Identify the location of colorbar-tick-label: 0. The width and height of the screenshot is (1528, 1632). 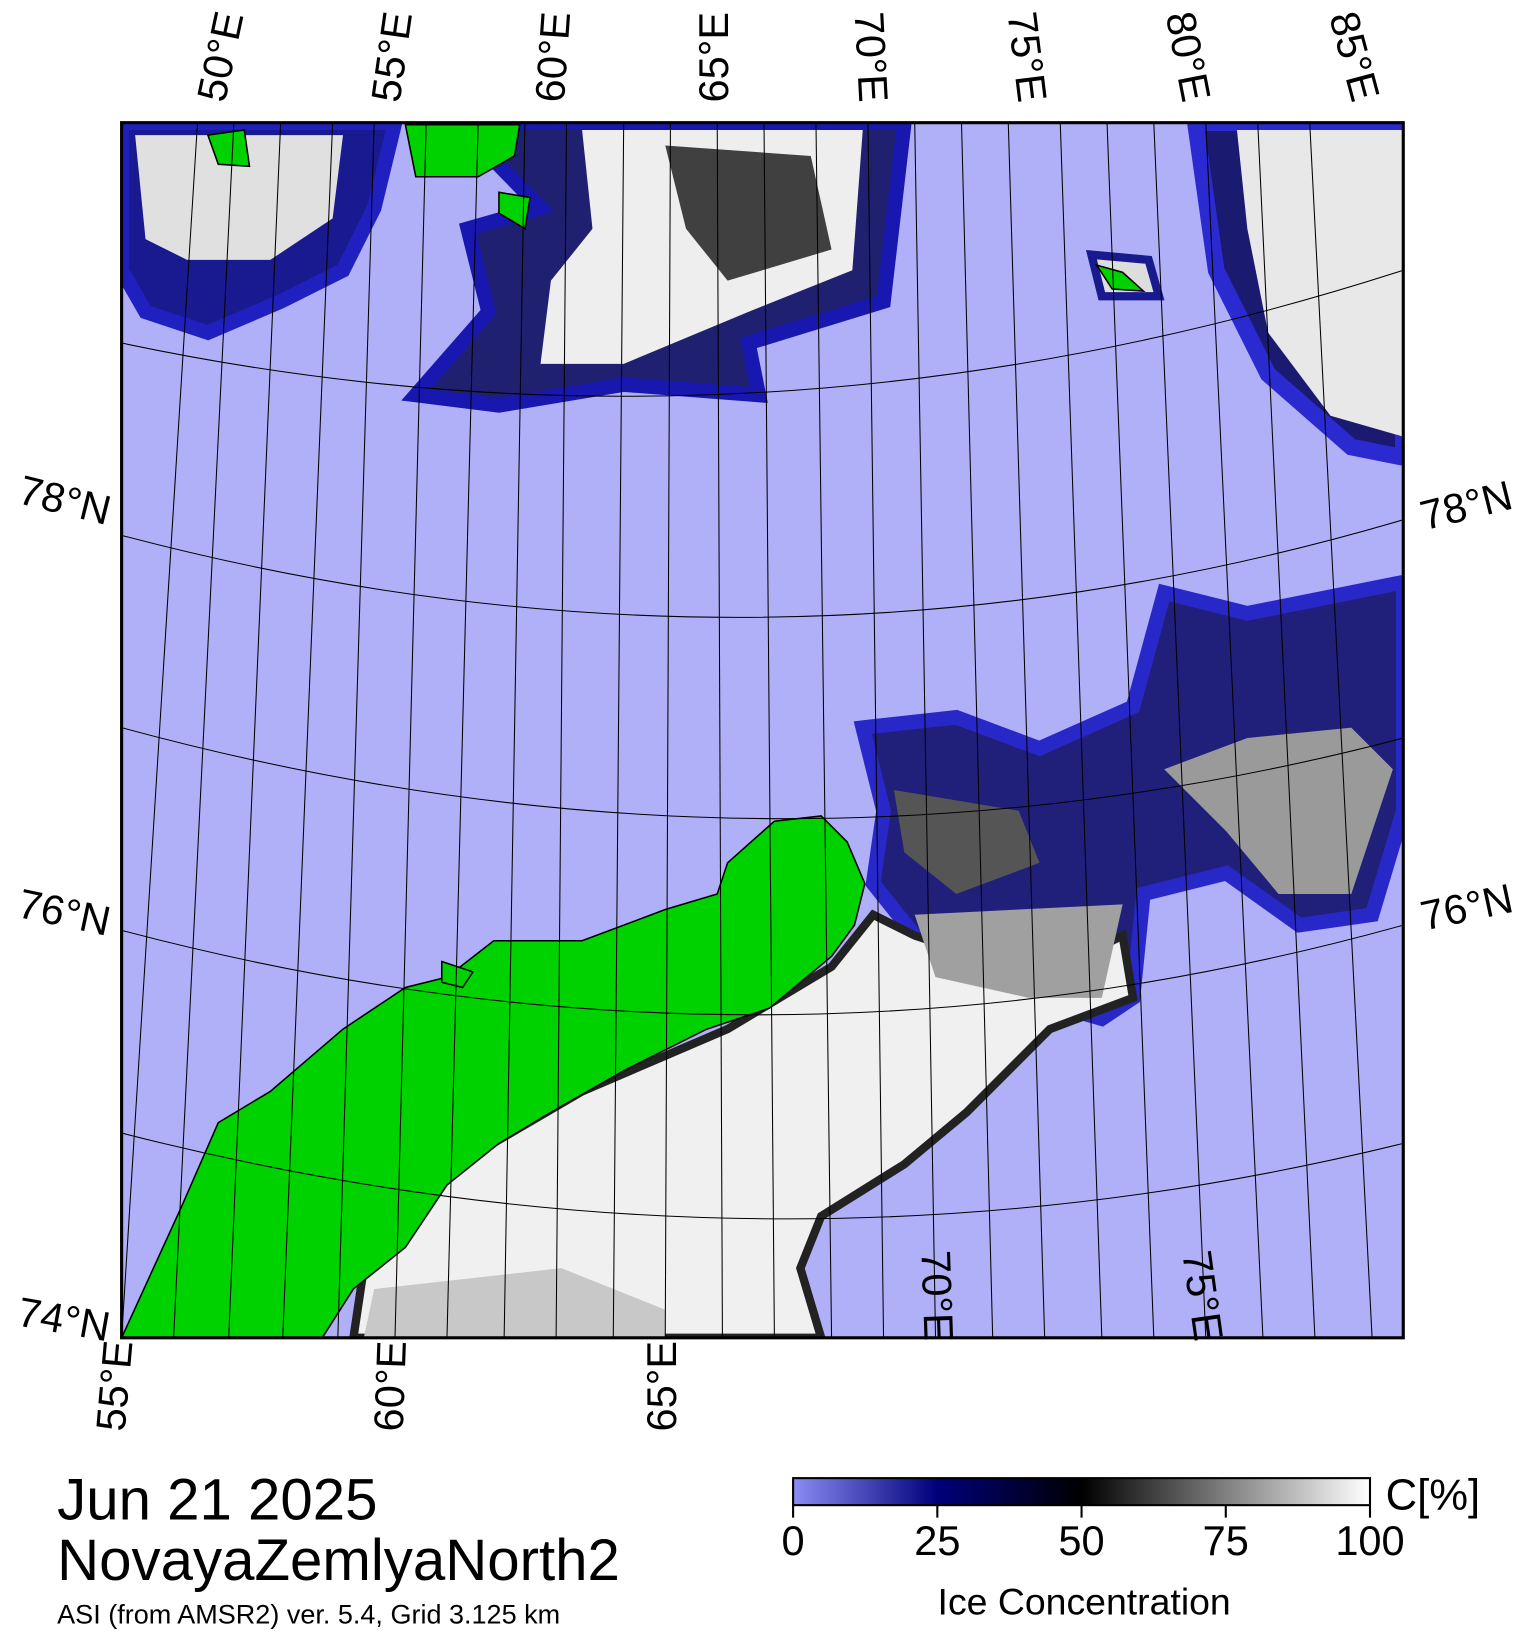
(793, 1540).